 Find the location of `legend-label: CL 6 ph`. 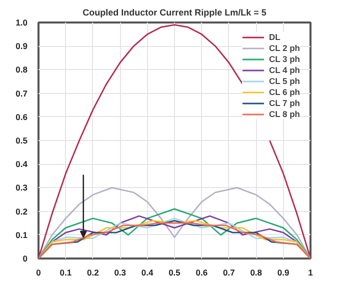

legend-label: CL 6 ph is located at coordinates (284, 92).